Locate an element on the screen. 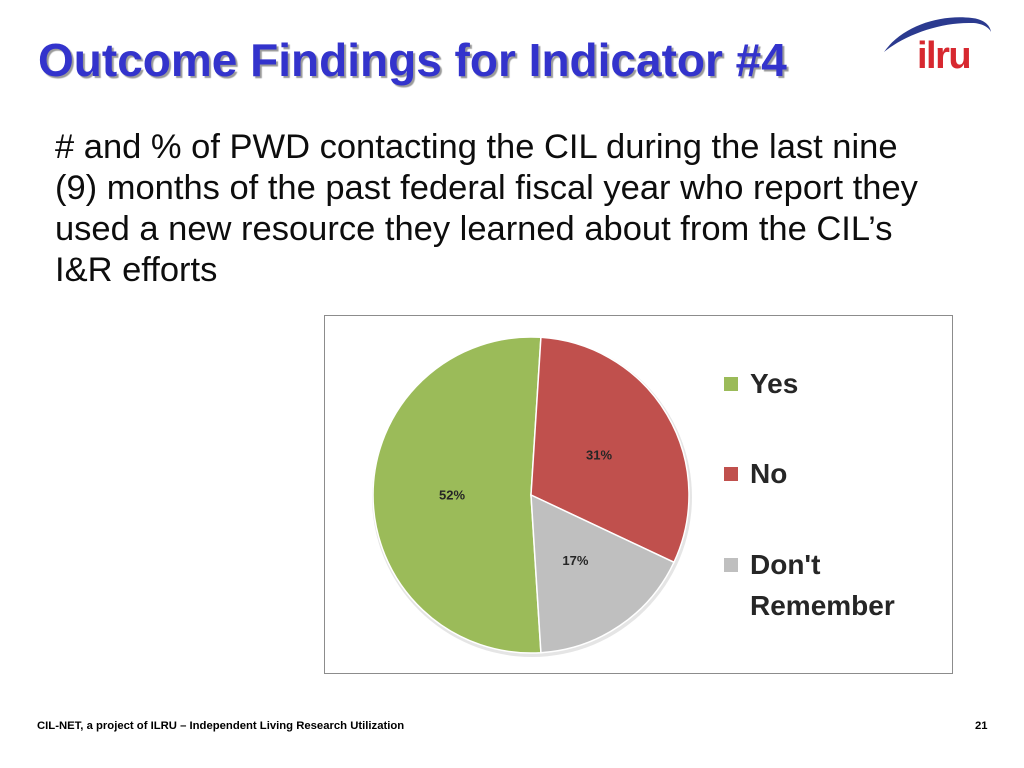  pie-chart: 52% 31% 17% is located at coordinates (532, 496).